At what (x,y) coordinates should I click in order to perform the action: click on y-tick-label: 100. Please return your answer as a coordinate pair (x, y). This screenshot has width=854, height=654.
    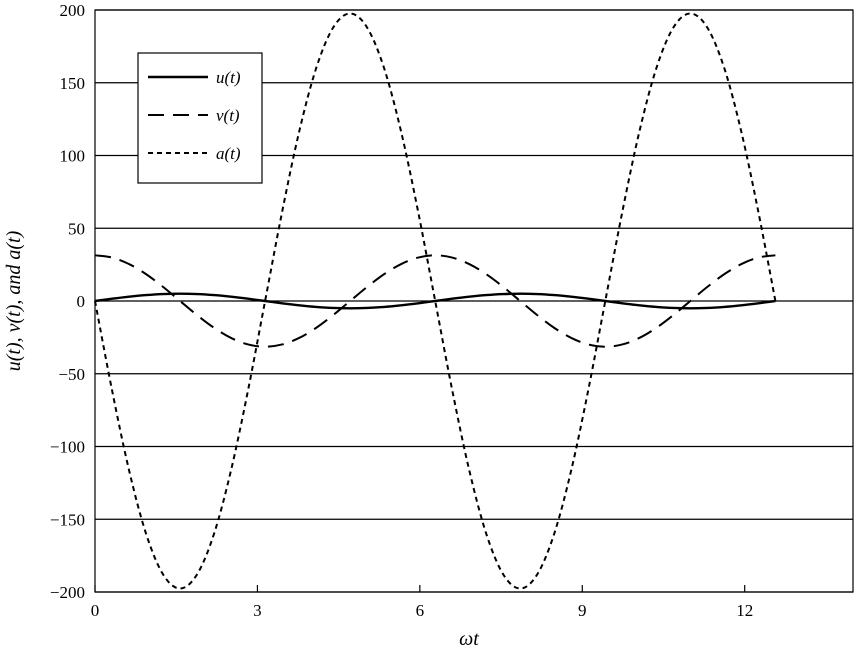
    Looking at the image, I should click on (73, 156).